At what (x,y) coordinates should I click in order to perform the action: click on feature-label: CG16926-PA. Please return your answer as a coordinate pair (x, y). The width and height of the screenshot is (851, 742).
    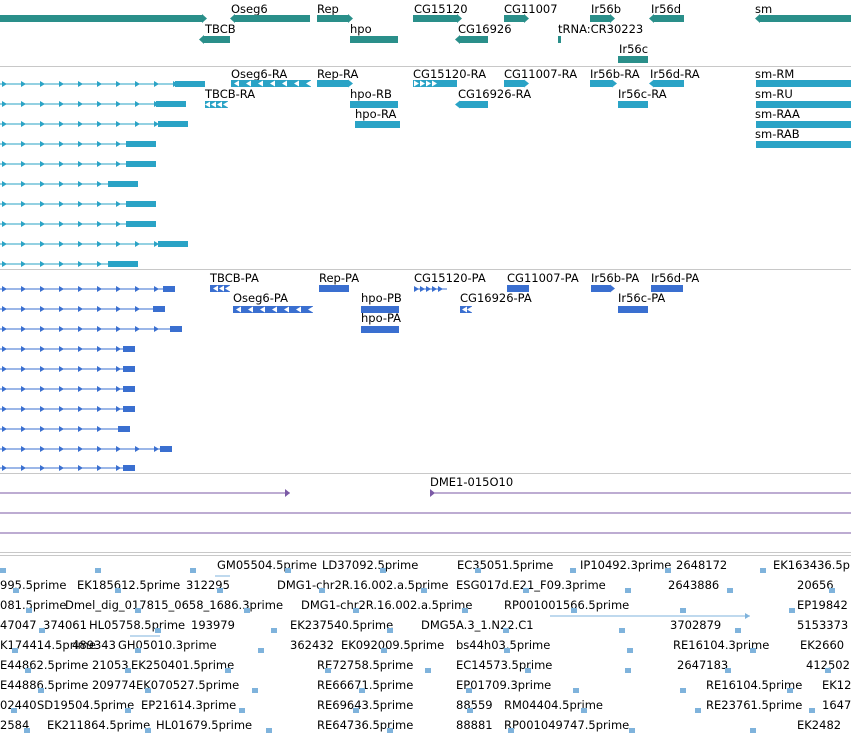
    Looking at the image, I should click on (496, 298).